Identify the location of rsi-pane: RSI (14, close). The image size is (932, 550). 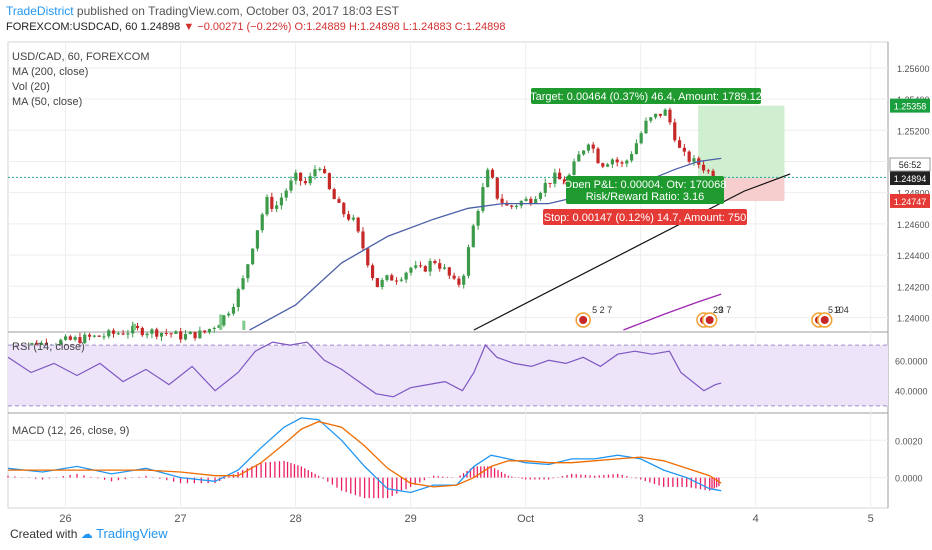
(447, 374).